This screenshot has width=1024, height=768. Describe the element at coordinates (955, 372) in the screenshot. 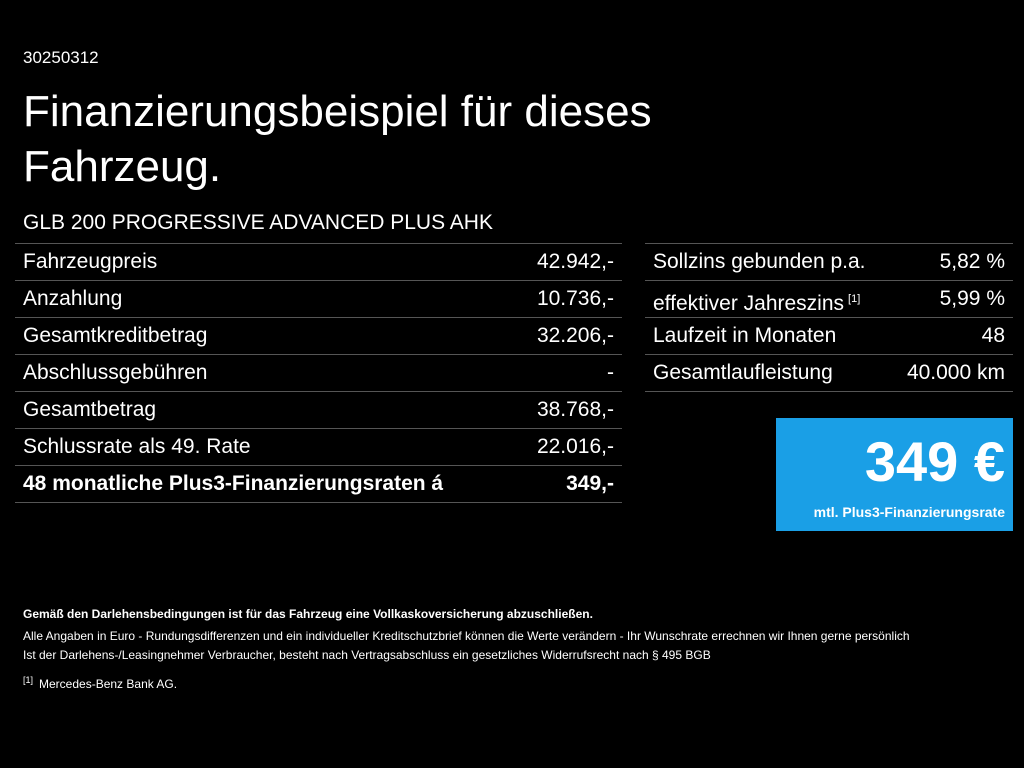

I see `row-value: 40.000 km` at that location.